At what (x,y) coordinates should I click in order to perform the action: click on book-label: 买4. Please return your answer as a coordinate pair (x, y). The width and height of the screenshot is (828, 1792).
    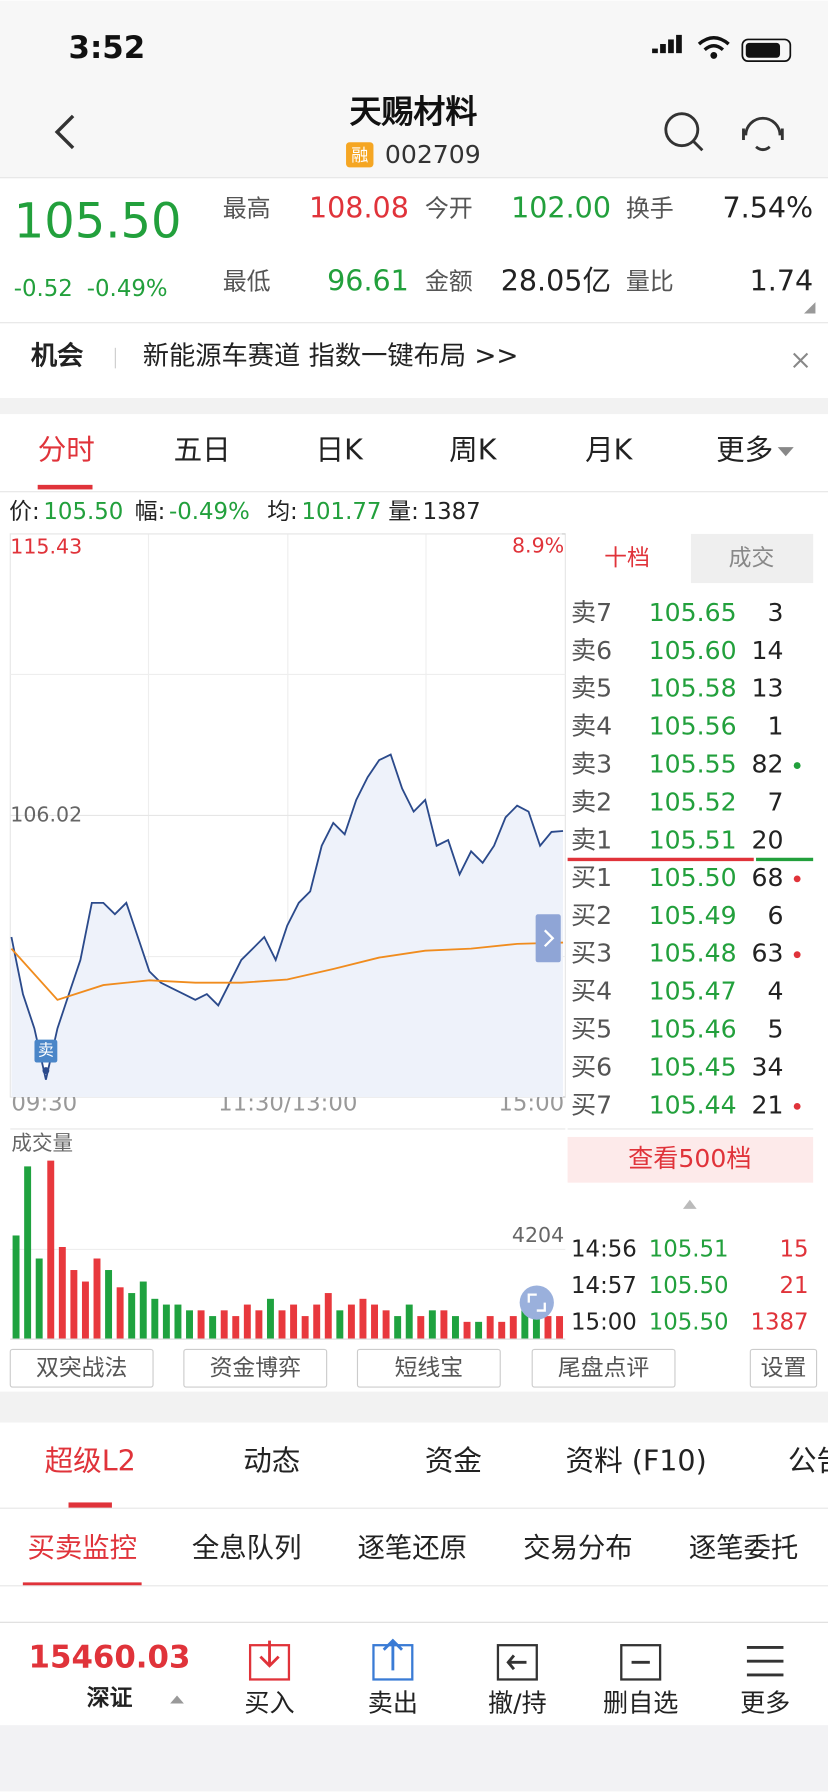
    Looking at the image, I should click on (591, 991).